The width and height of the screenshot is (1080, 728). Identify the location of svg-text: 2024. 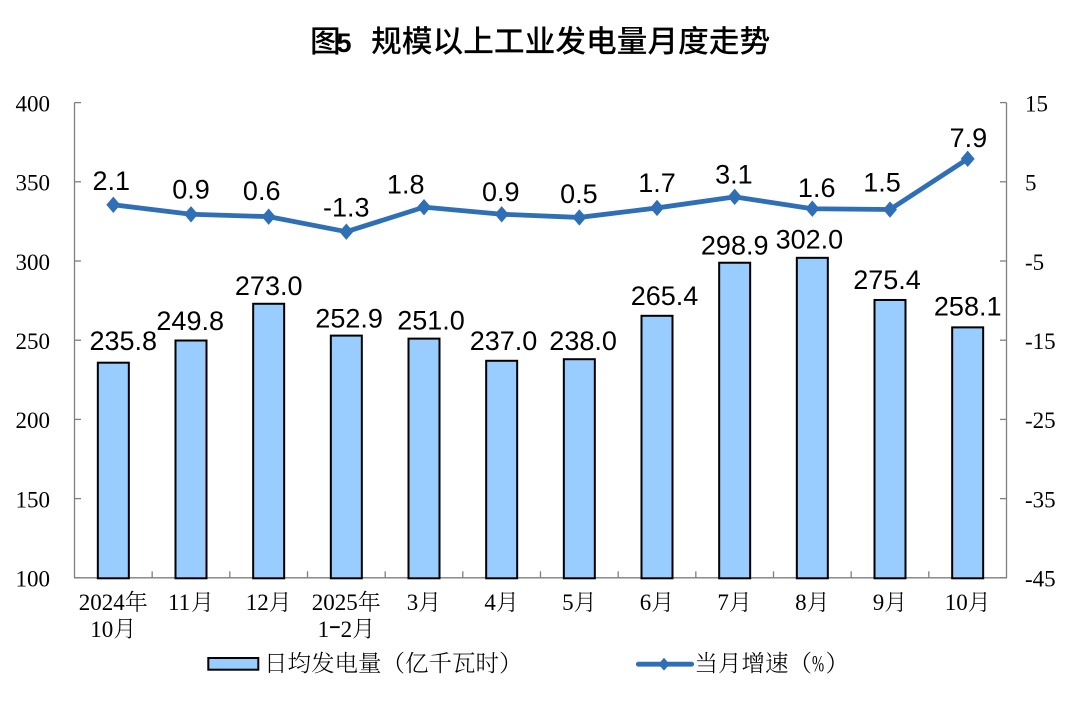
(102, 602).